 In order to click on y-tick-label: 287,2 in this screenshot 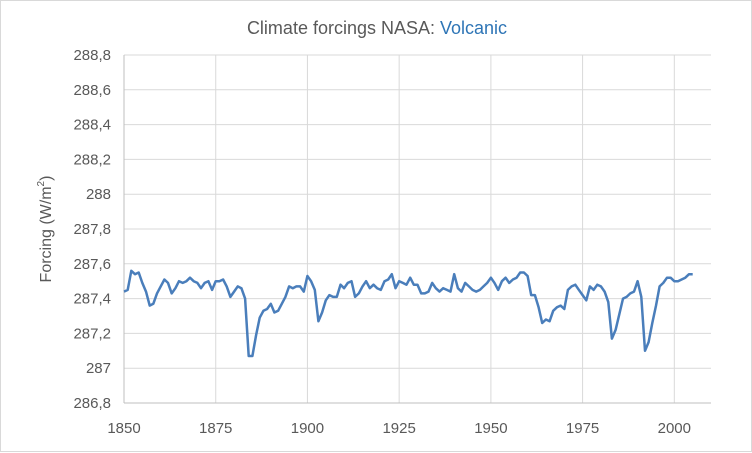, I will do `click(92, 333)`.